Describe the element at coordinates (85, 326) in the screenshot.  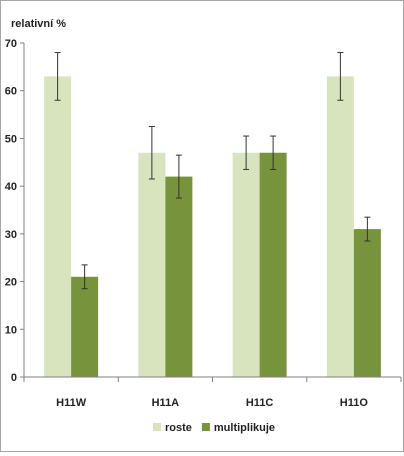
I see `bar-multiplikuje-H11W` at that location.